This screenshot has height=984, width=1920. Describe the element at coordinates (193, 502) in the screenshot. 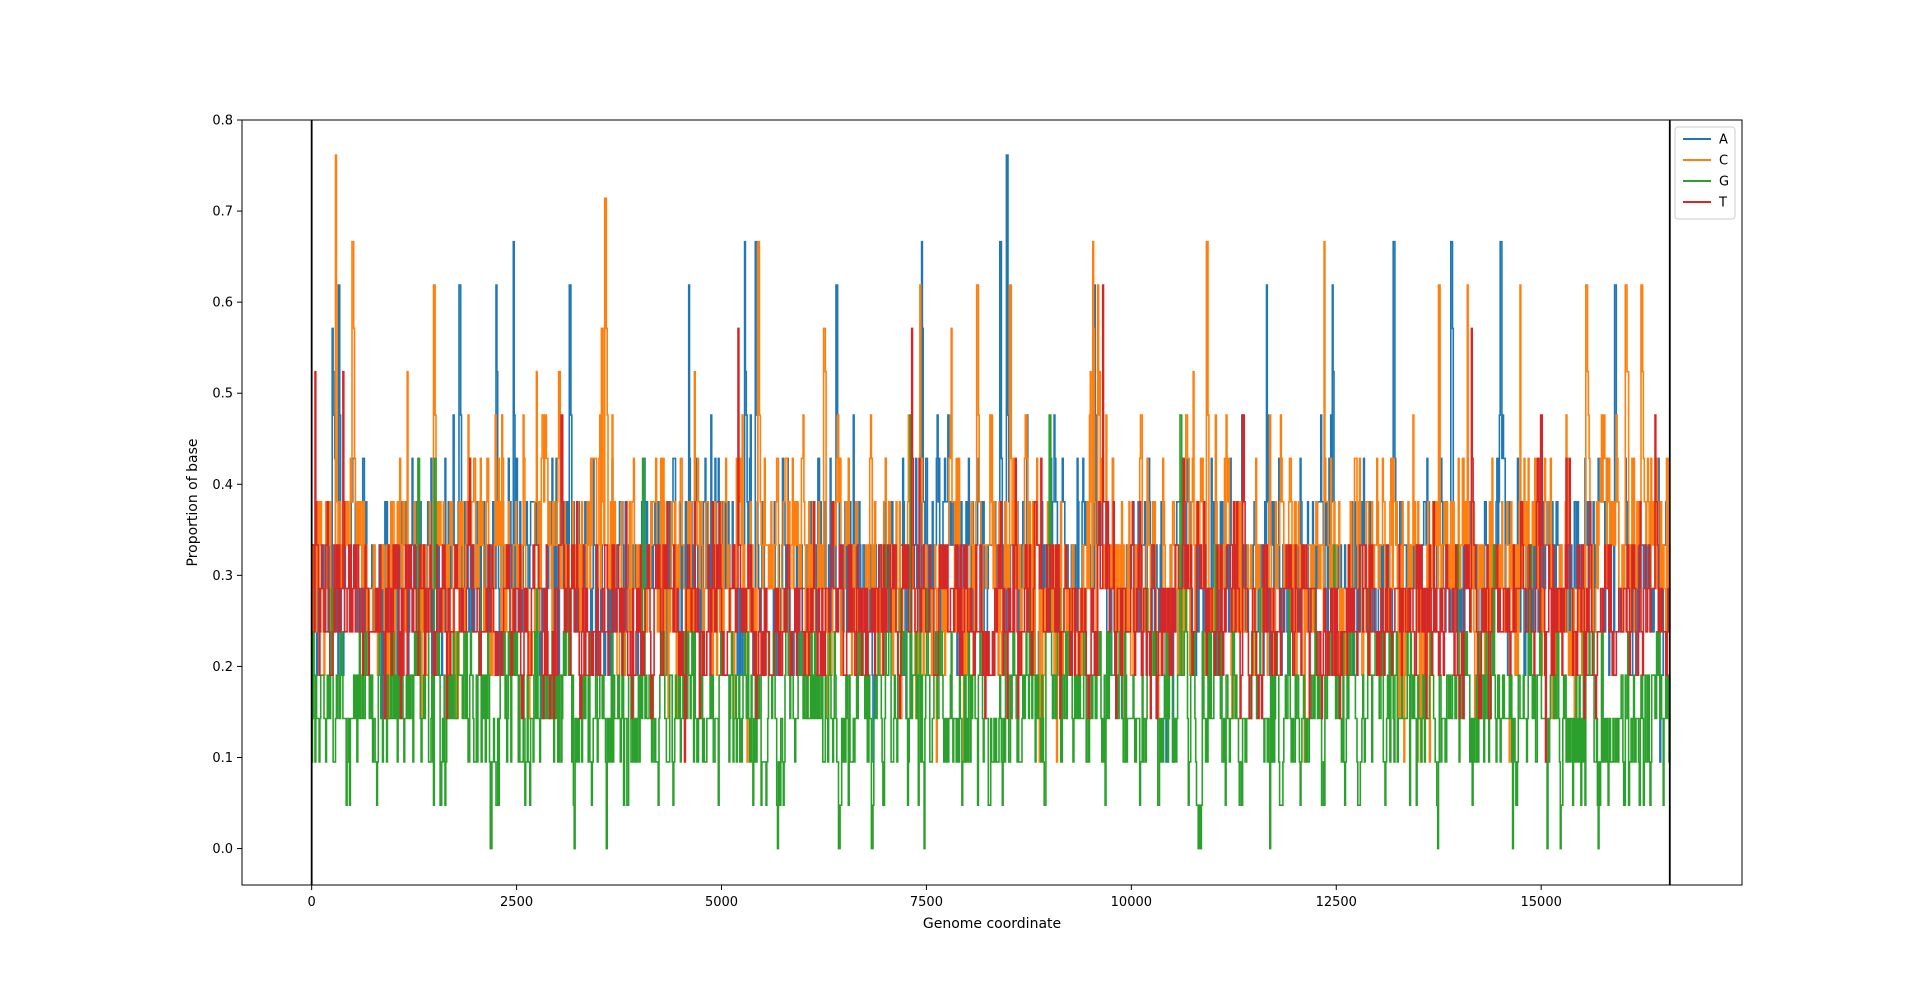

I see `y-axis-label: Proportion of base` at that location.